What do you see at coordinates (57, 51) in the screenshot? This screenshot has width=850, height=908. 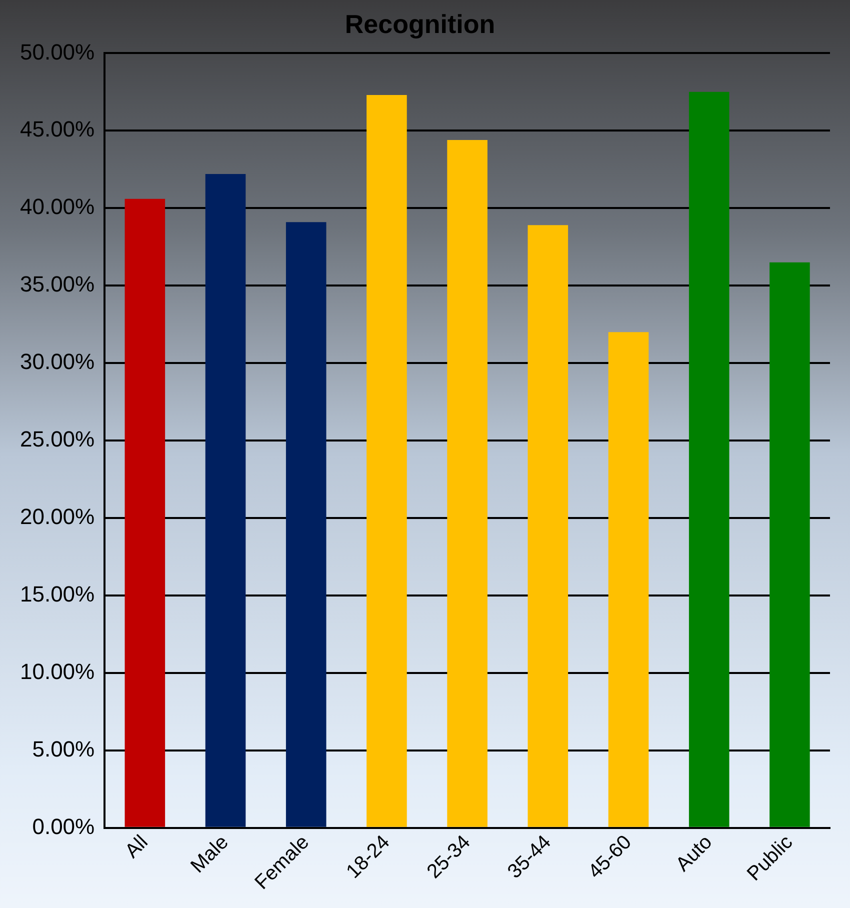 I see `y-tick-label: 50.00%` at bounding box center [57, 51].